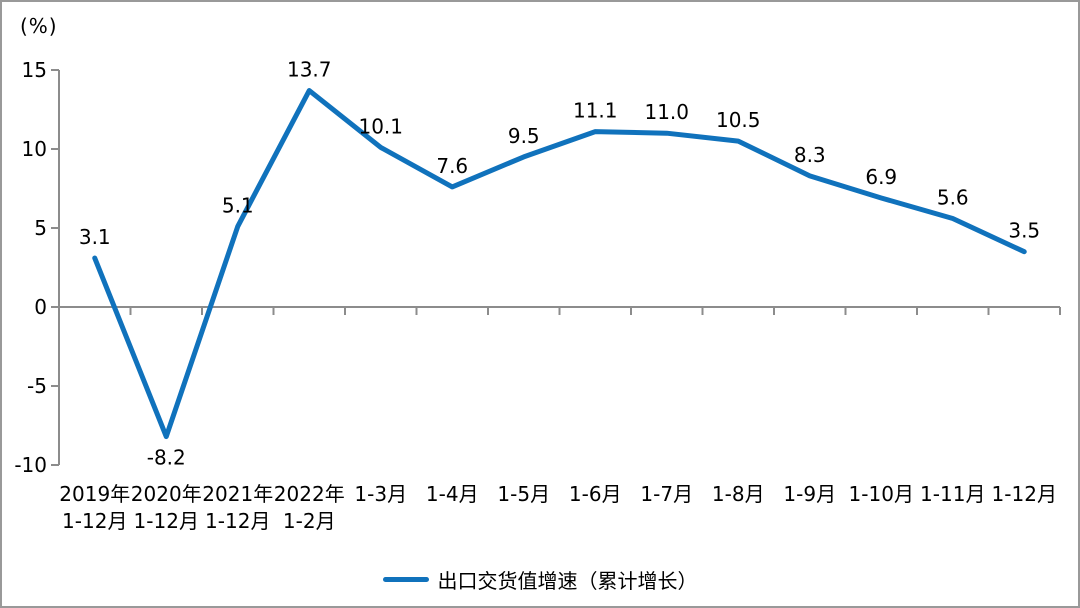 Image resolution: width=1080 pixels, height=608 pixels. What do you see at coordinates (666, 494) in the screenshot?
I see `x-axis-category-label: 1-7月` at bounding box center [666, 494].